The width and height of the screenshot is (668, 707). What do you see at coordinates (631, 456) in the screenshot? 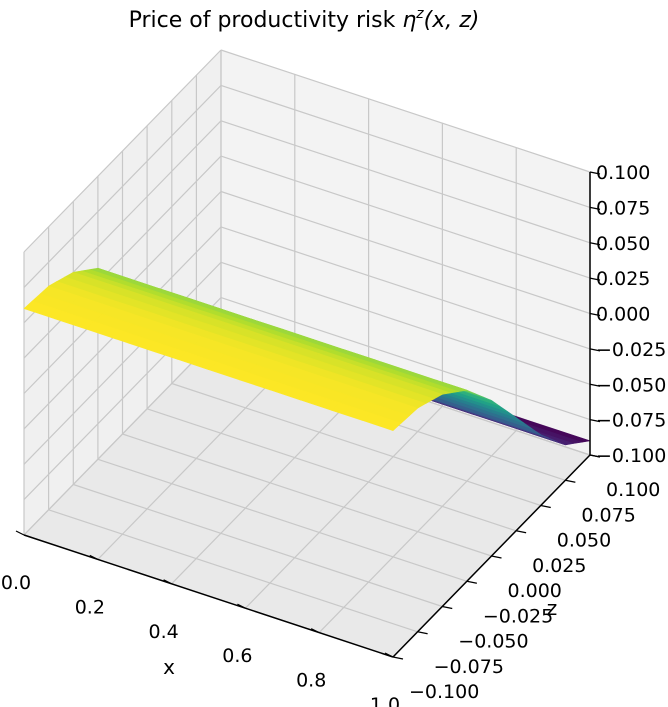
I see `eta-tick-label: −0.100` at bounding box center [631, 456].